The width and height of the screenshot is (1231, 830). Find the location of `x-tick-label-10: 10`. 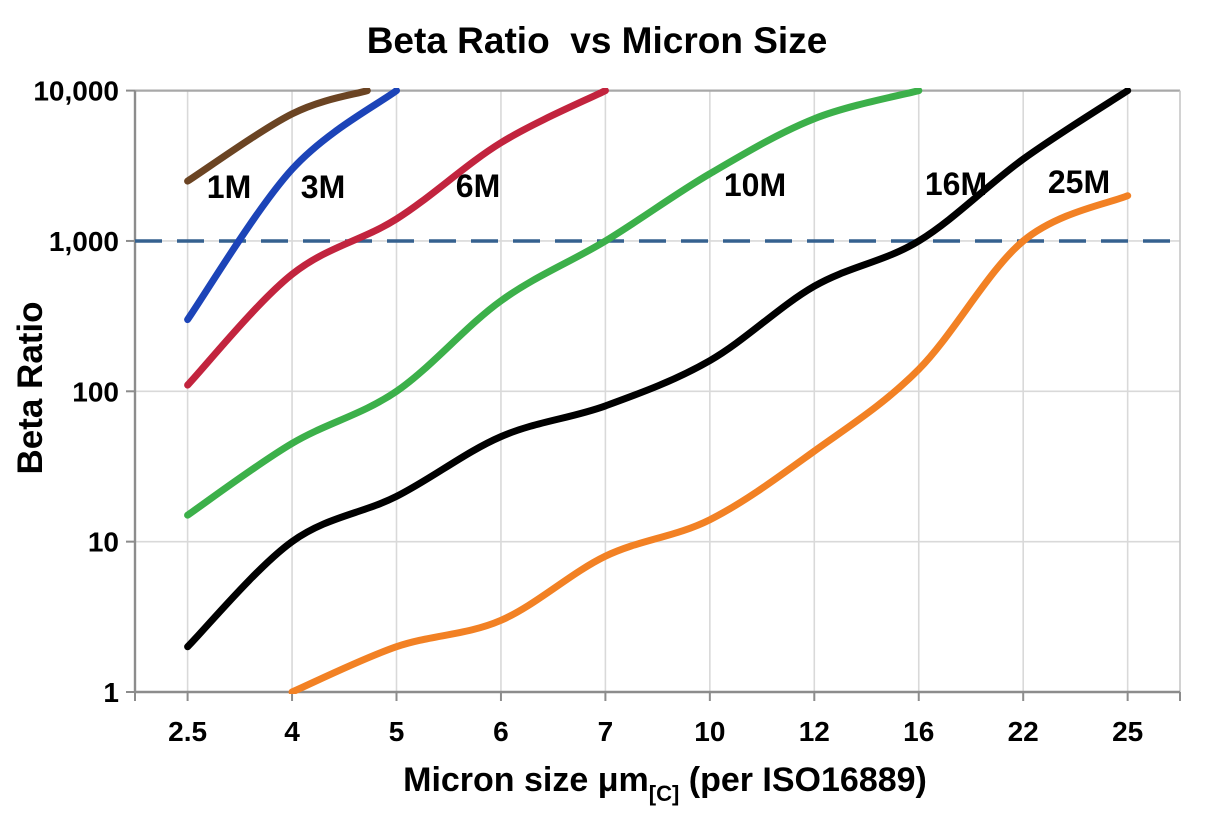

x-tick-label-10: 10 is located at coordinates (709, 731).